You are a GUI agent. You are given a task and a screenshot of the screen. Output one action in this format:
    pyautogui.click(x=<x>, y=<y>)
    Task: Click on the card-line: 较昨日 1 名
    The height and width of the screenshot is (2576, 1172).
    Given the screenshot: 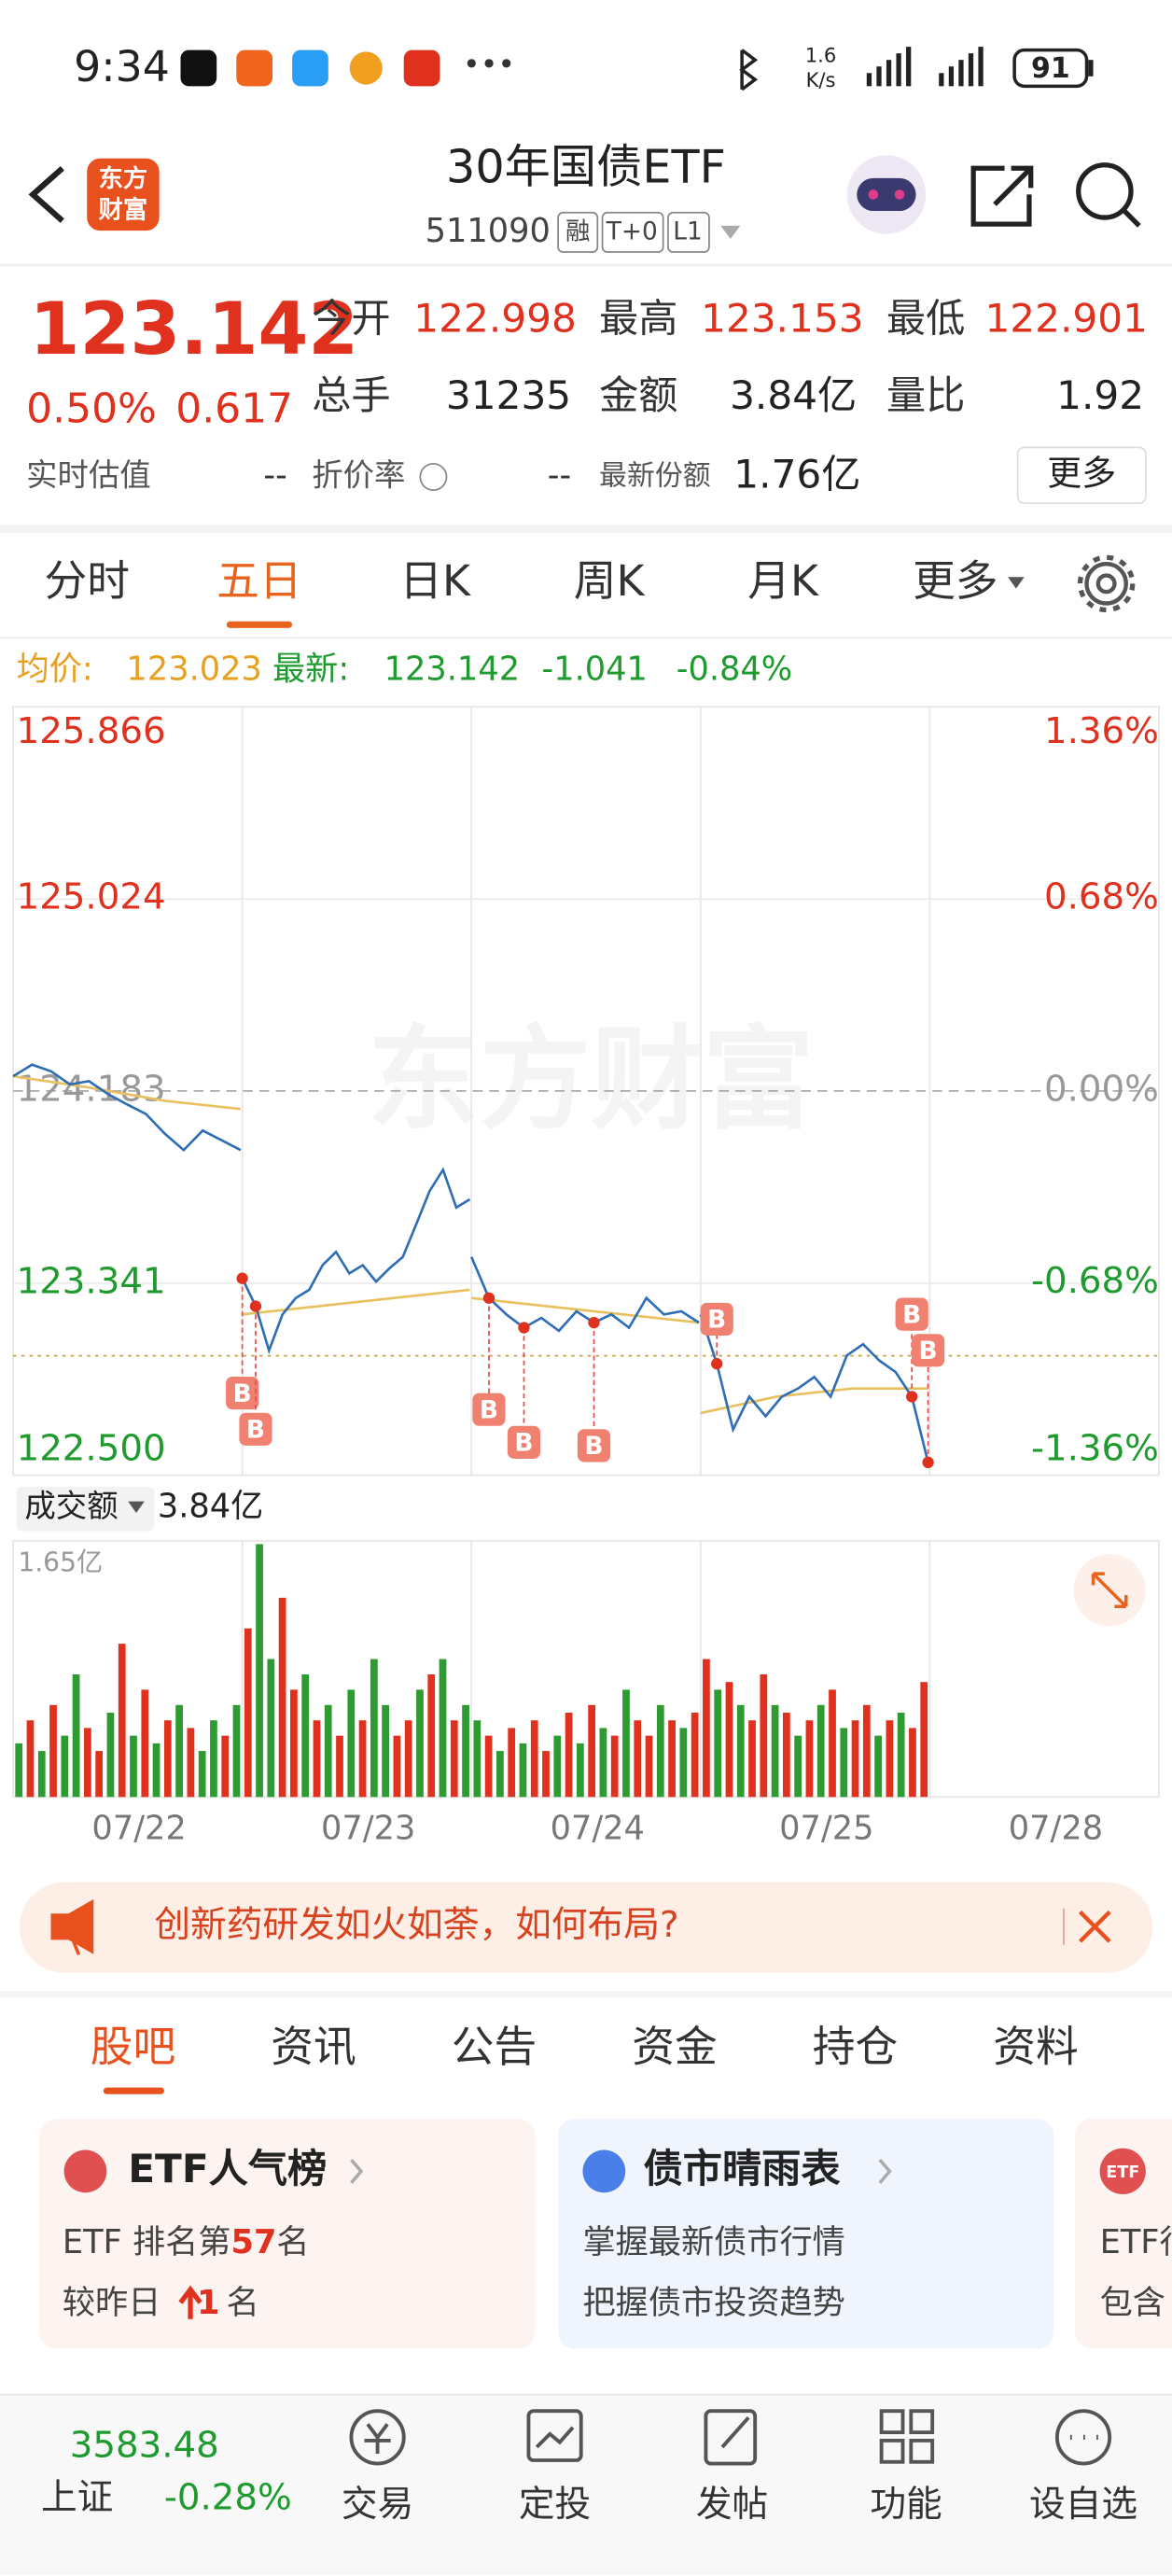 What is the action you would take?
    pyautogui.click(x=161, y=2303)
    